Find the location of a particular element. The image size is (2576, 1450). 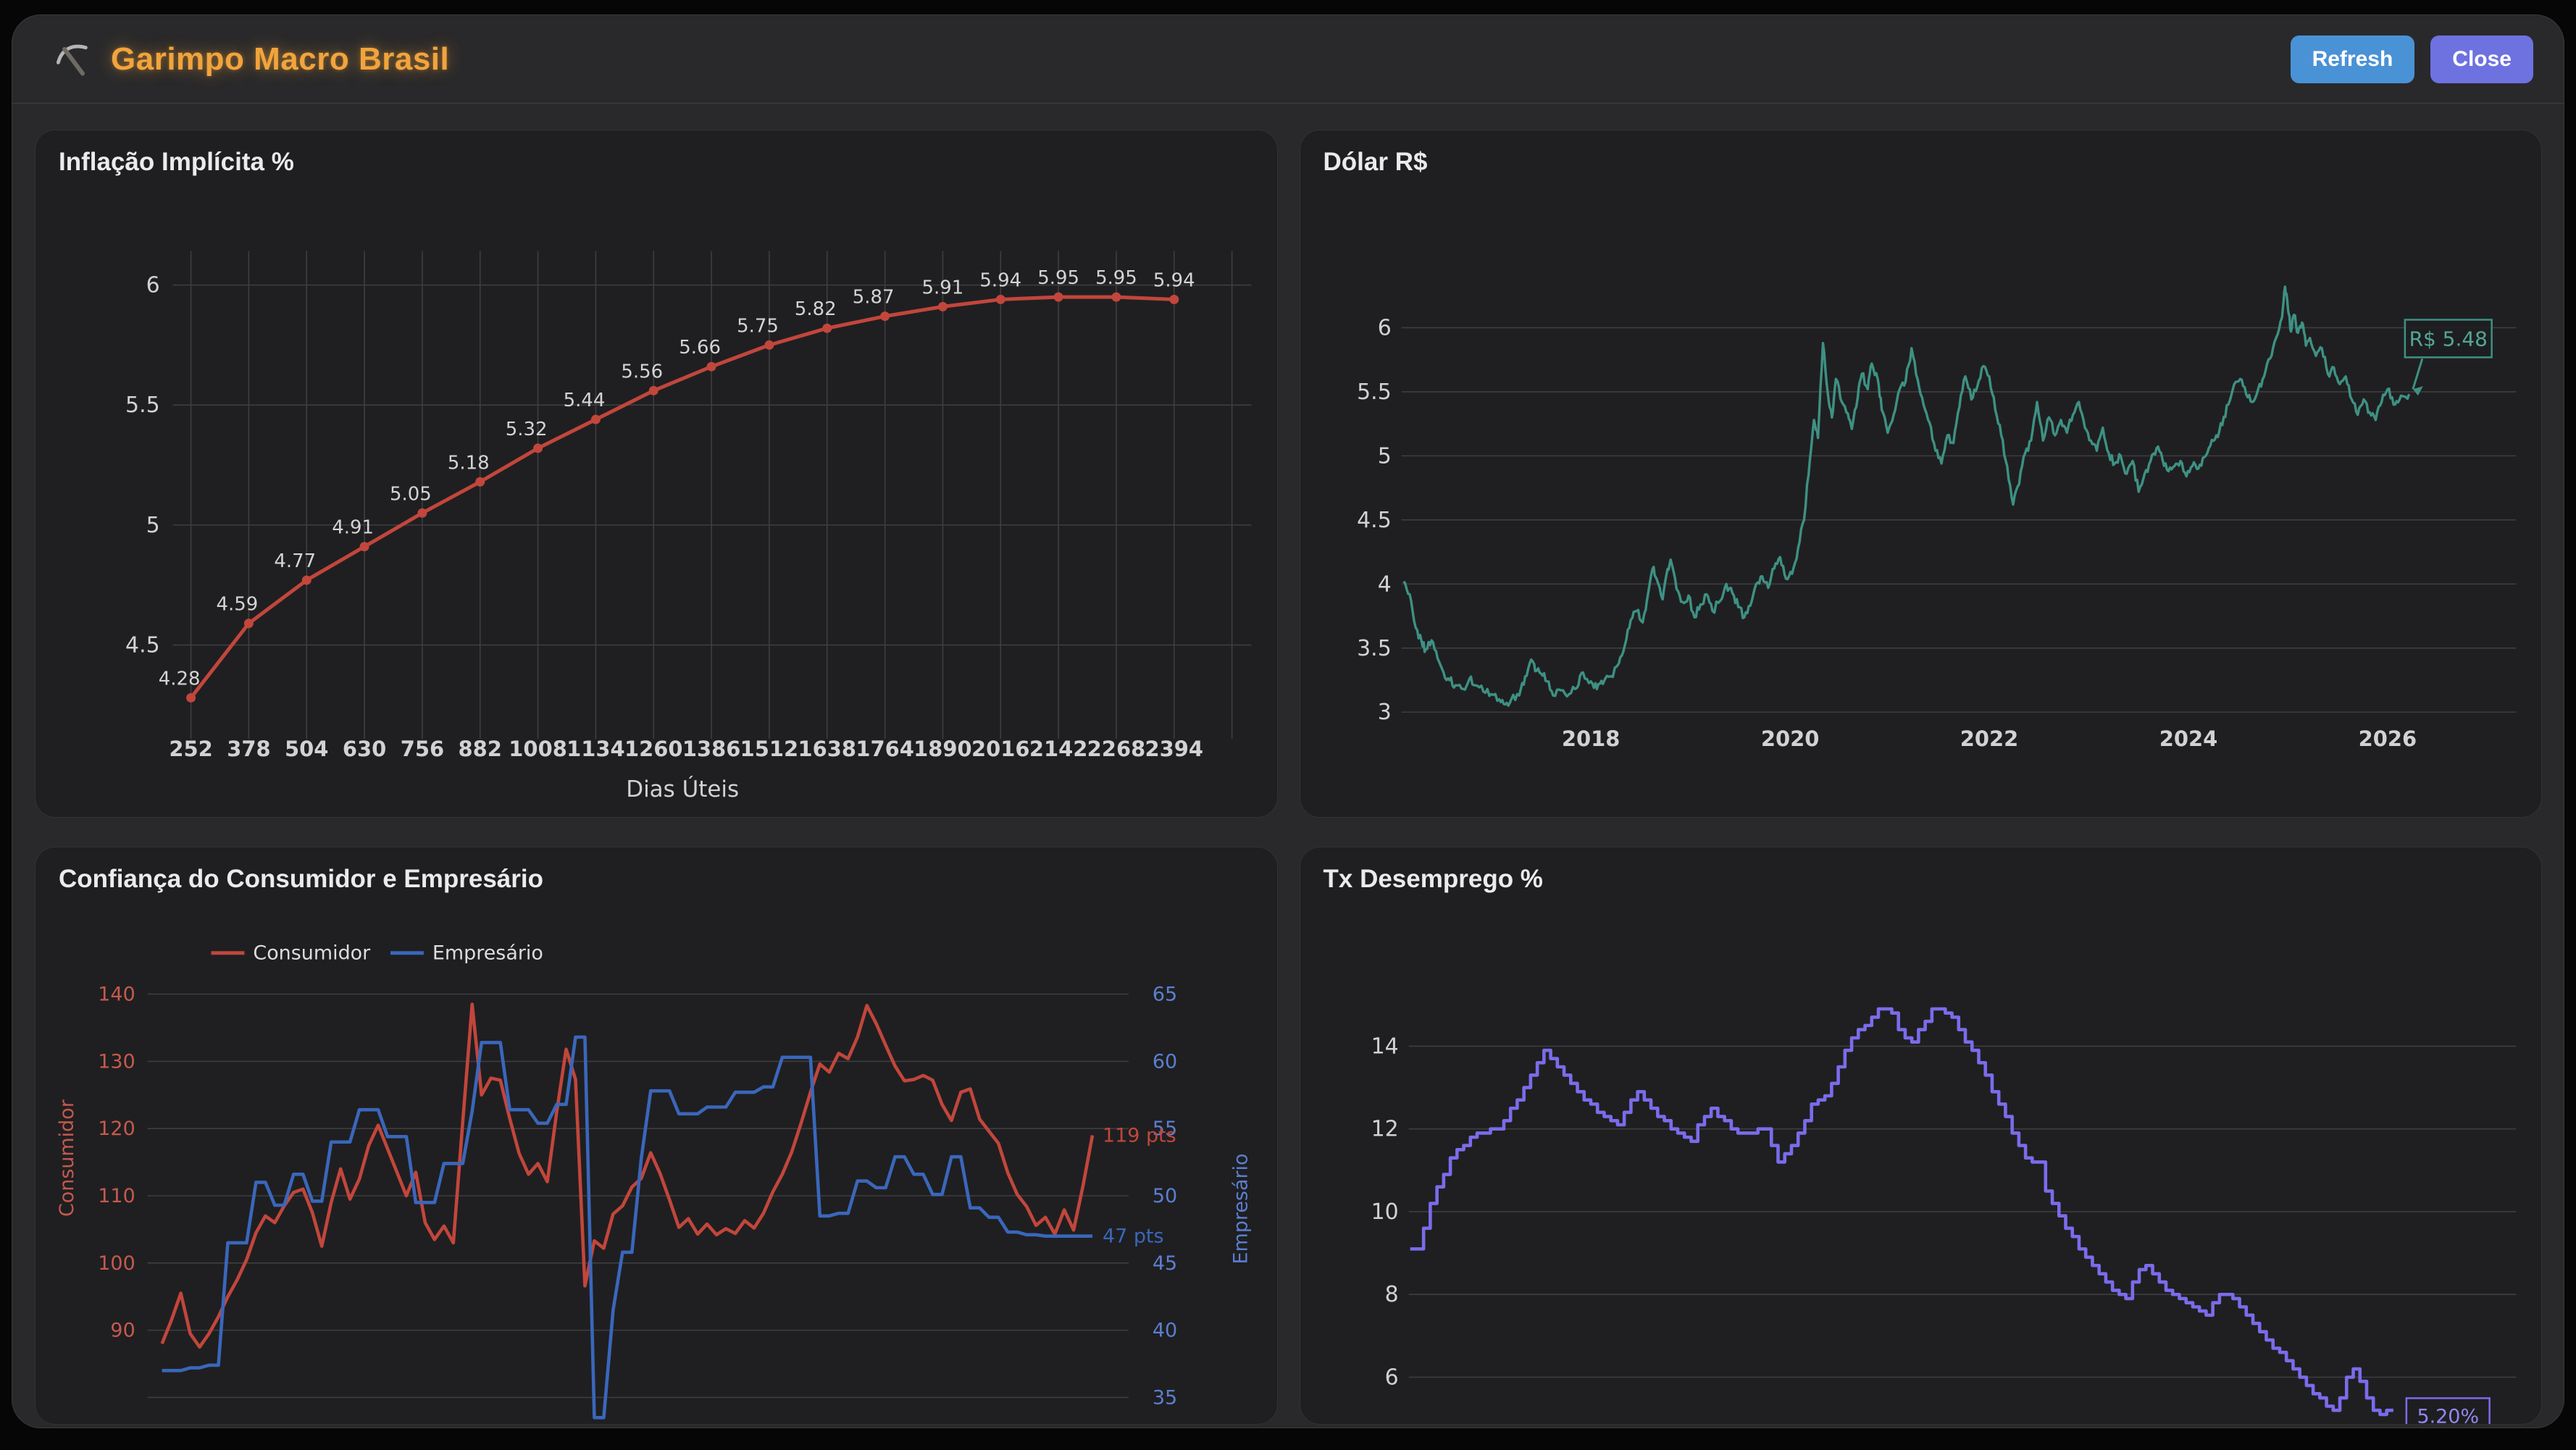

dolar-value-annotation is located at coordinates (2448, 339).